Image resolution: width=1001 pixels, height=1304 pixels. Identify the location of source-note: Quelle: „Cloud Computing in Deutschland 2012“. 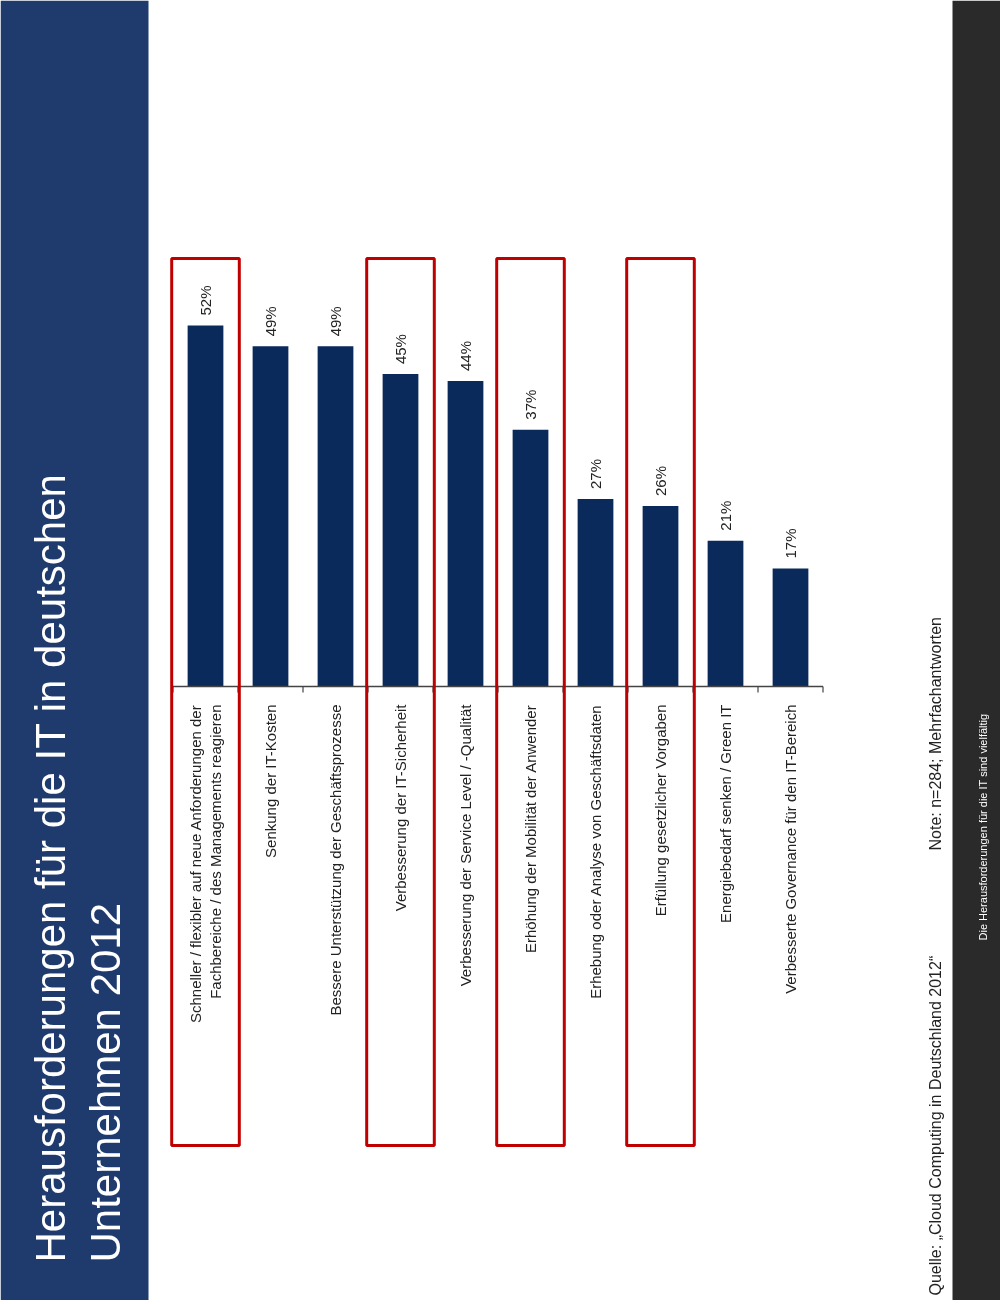
(935, 1125).